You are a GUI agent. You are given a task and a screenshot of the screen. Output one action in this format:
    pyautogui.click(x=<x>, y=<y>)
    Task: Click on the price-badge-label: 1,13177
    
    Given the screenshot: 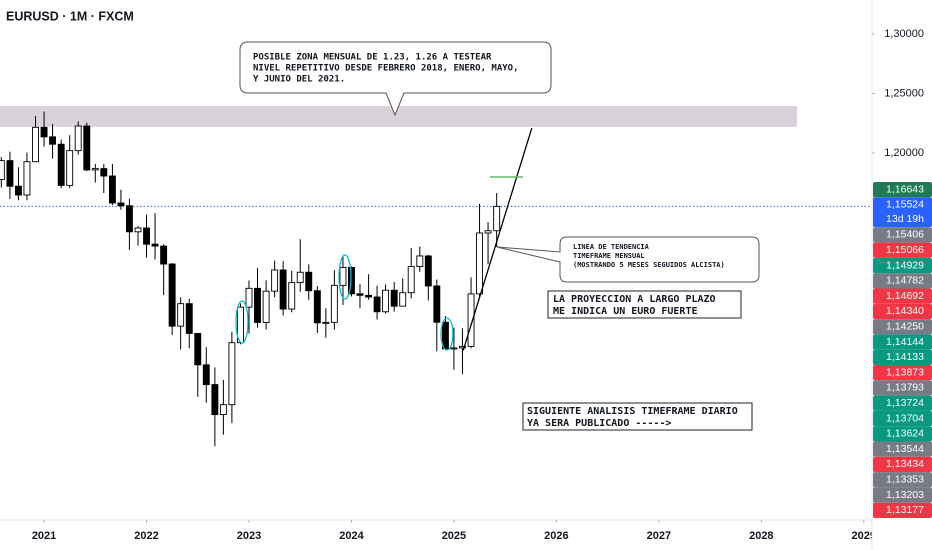 What is the action you would take?
    pyautogui.click(x=905, y=510)
    